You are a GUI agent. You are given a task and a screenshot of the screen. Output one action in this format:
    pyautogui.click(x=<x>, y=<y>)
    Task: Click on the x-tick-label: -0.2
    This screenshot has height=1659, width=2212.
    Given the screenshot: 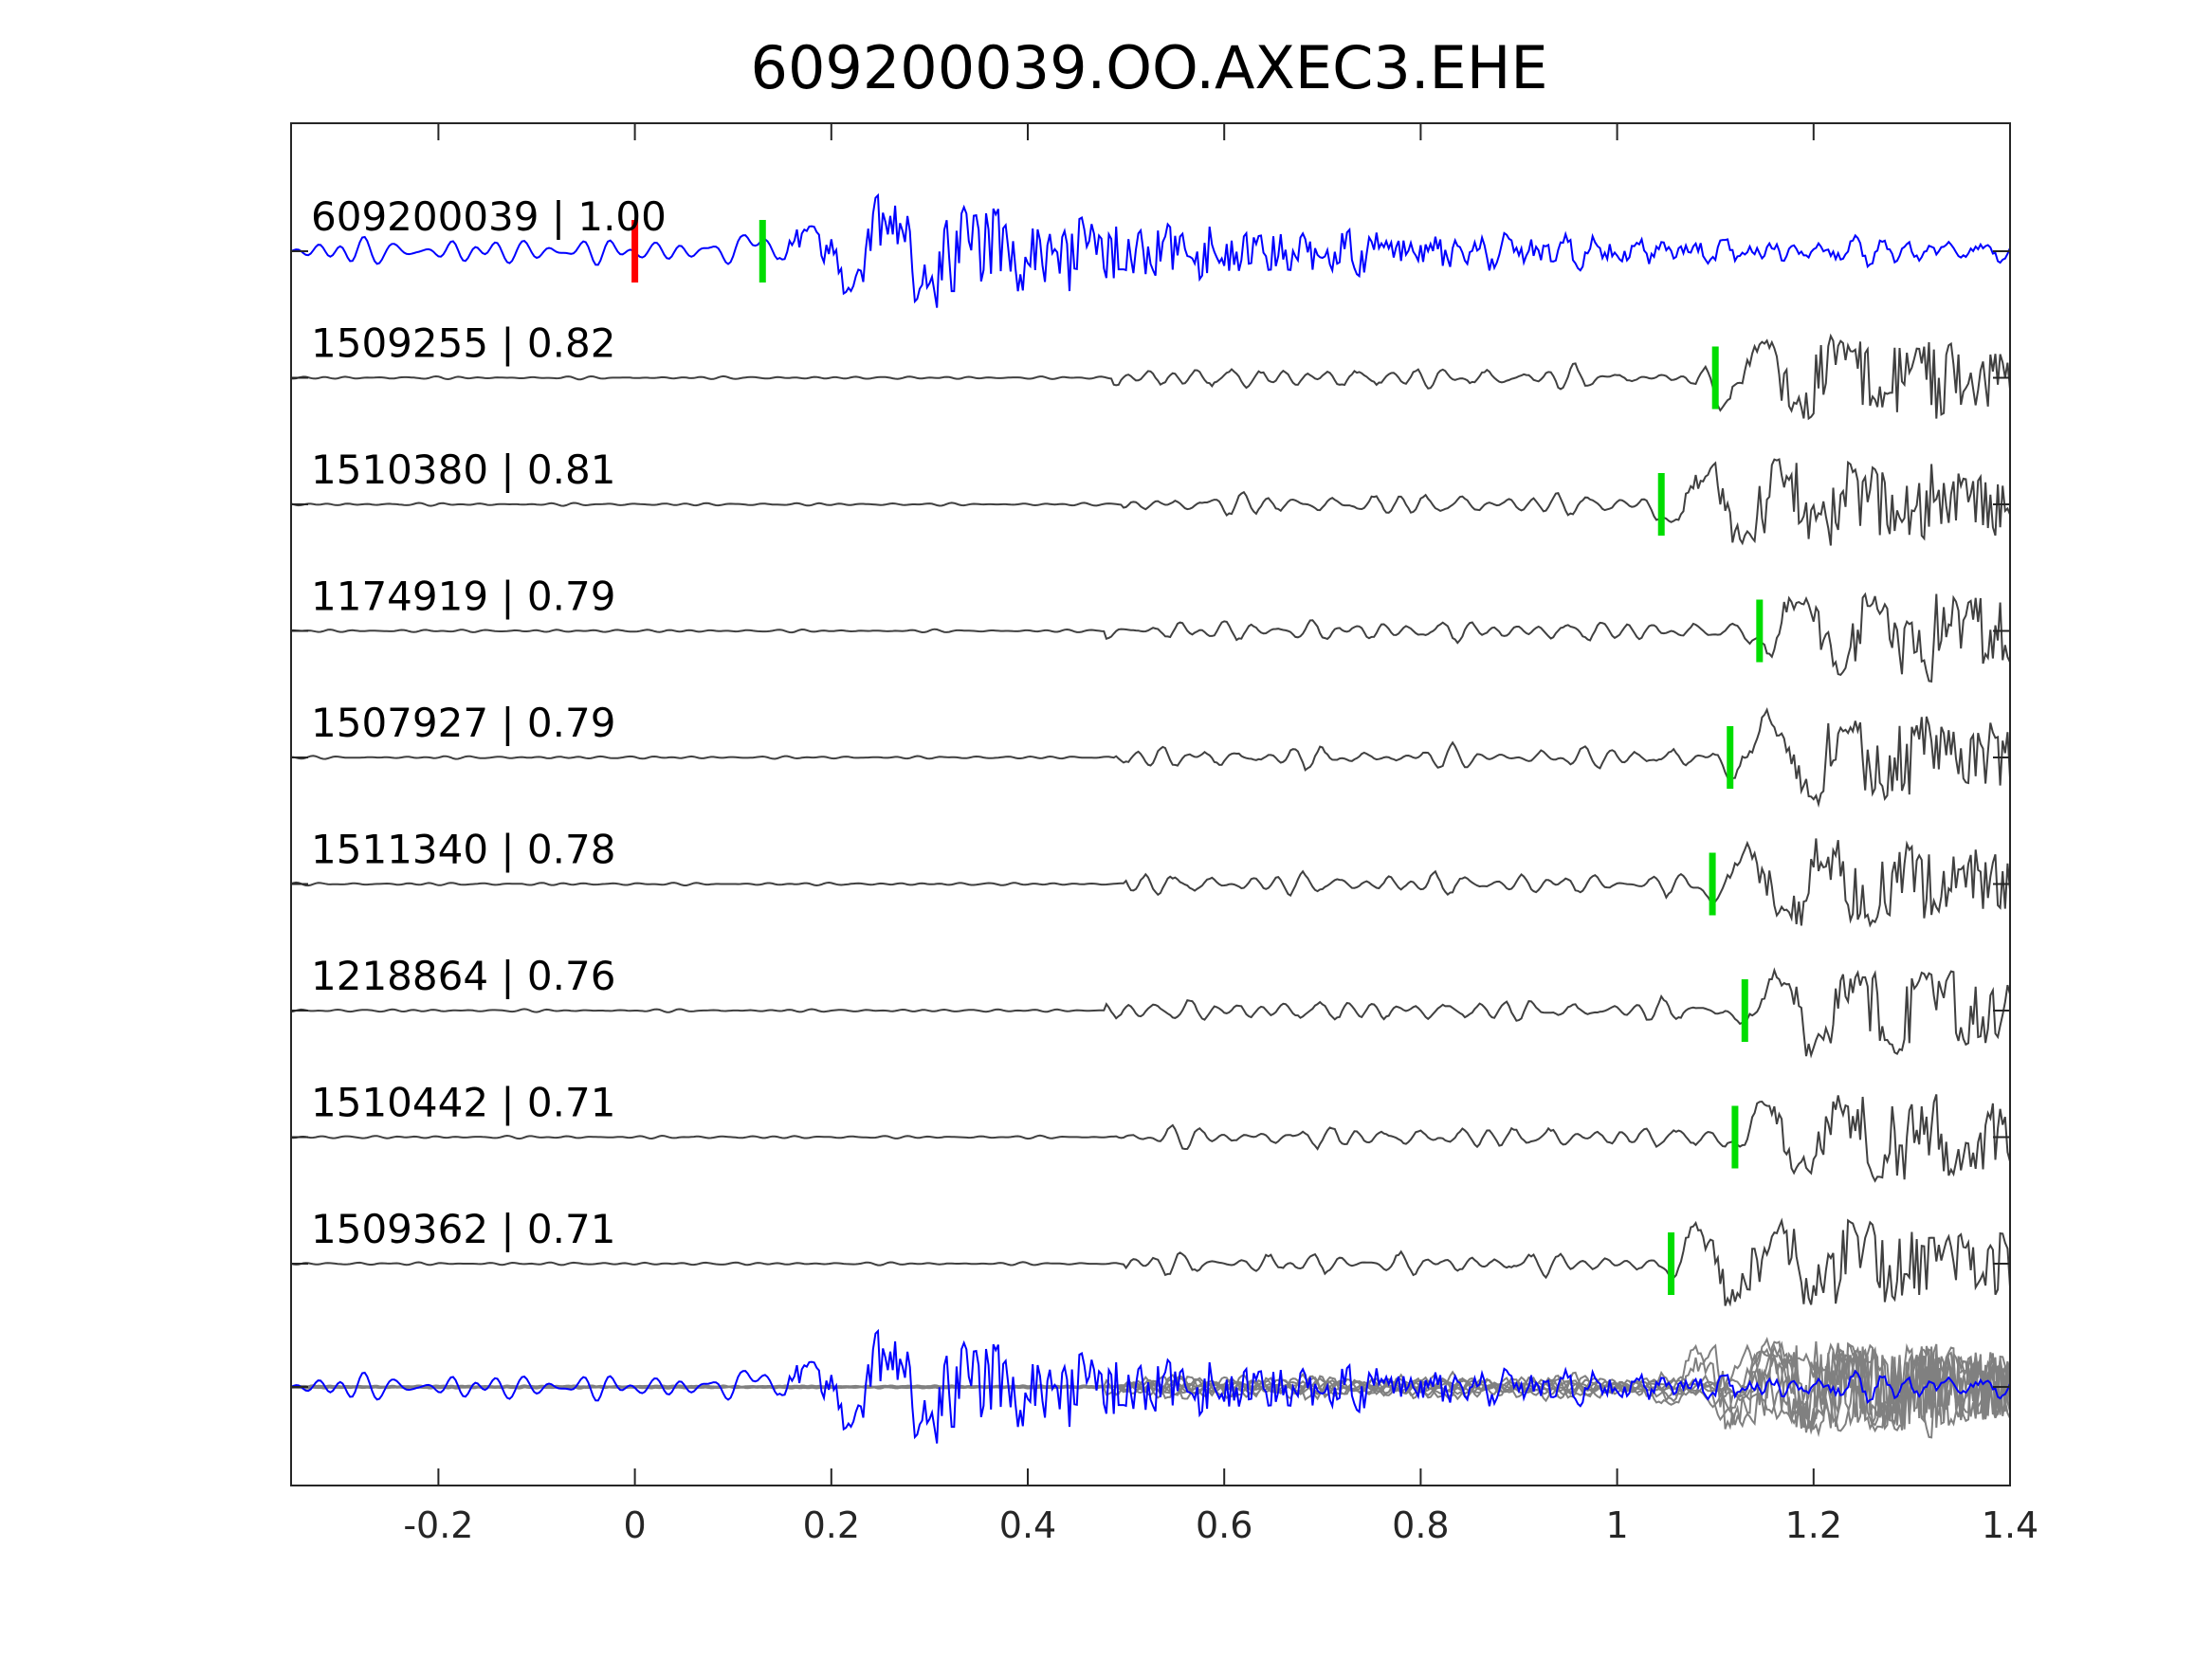 What is the action you would take?
    pyautogui.click(x=438, y=1525)
    